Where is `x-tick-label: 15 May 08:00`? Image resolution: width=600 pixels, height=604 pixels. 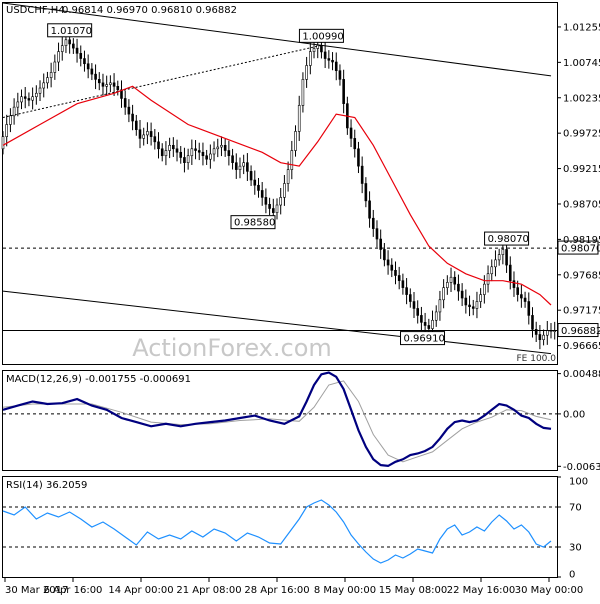 x-tick-label: 15 May 08:00 is located at coordinates (413, 590).